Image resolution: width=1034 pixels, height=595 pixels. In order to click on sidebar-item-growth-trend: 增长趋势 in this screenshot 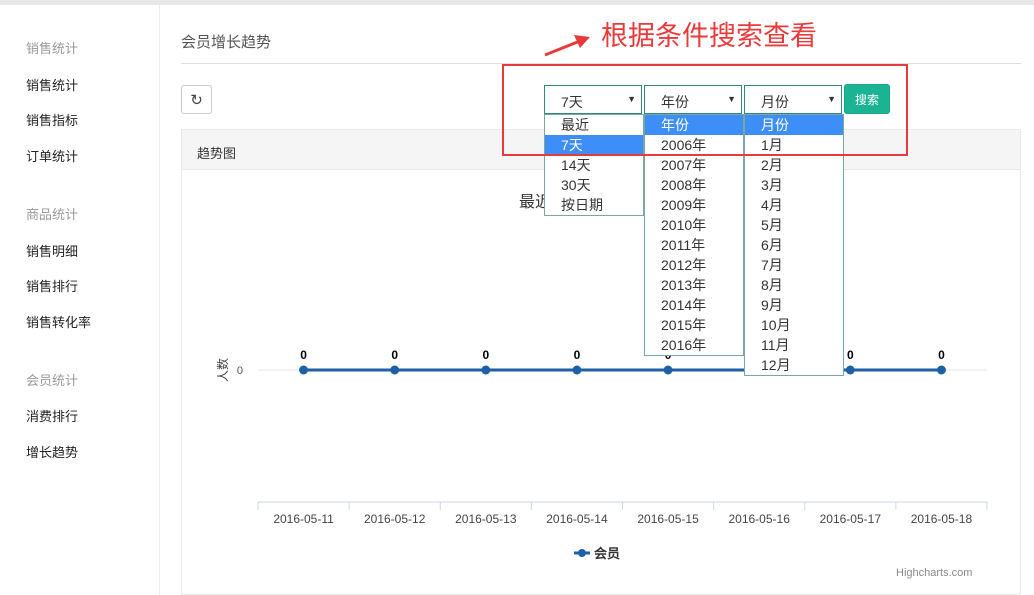, I will do `click(52, 452)`.